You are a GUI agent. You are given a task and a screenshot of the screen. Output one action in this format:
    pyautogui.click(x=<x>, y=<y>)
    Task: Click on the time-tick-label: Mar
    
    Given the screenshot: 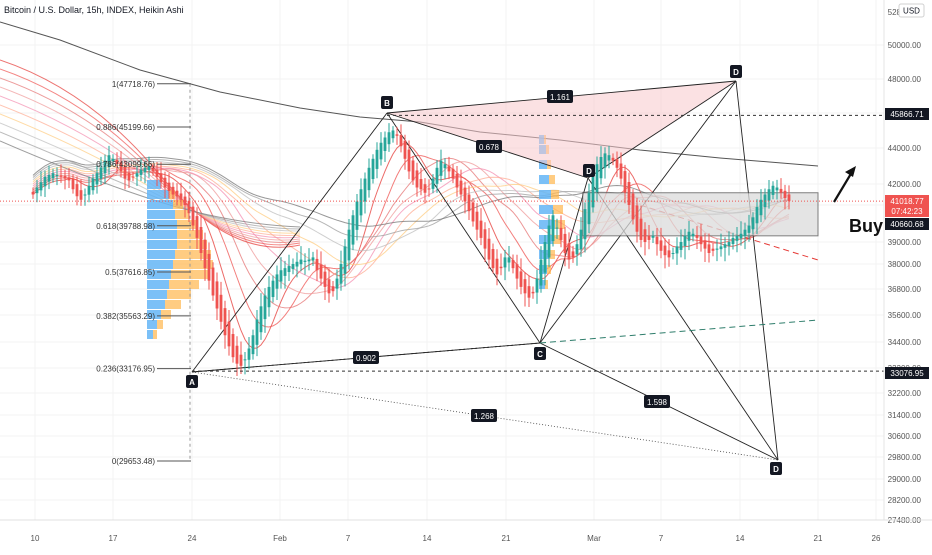 What is the action you would take?
    pyautogui.click(x=594, y=538)
    